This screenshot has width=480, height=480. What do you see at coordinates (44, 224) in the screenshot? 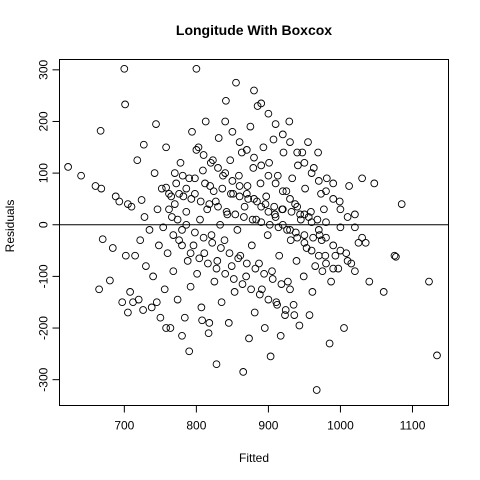
I see `y-tick-label: 0` at bounding box center [44, 224].